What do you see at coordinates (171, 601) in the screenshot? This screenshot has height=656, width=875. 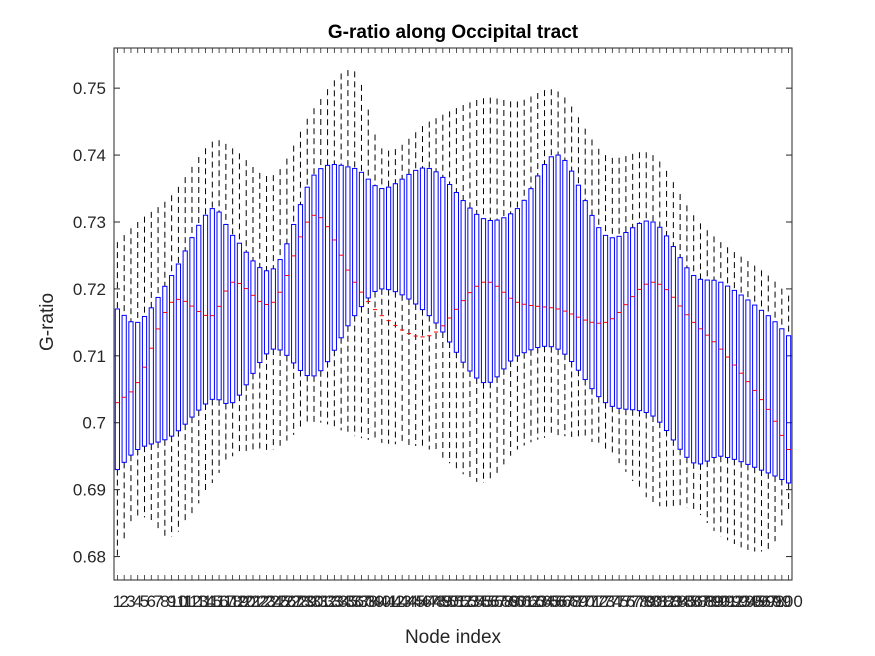 I see `x-tick-label: 9` at bounding box center [171, 601].